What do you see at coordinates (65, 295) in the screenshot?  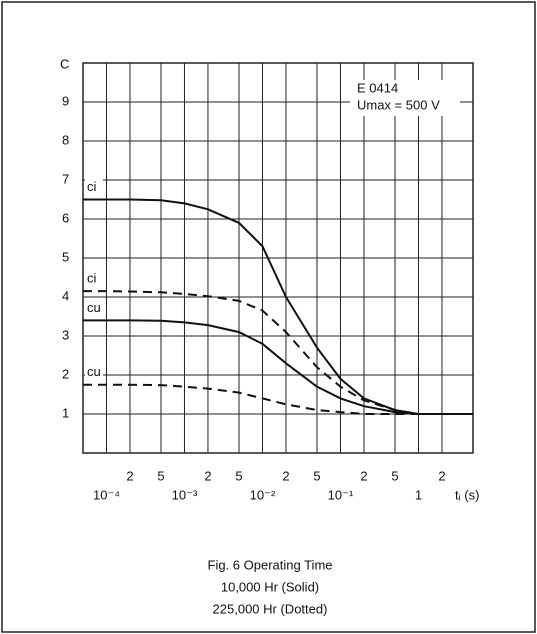 I see `y-tick-label: 4` at bounding box center [65, 295].